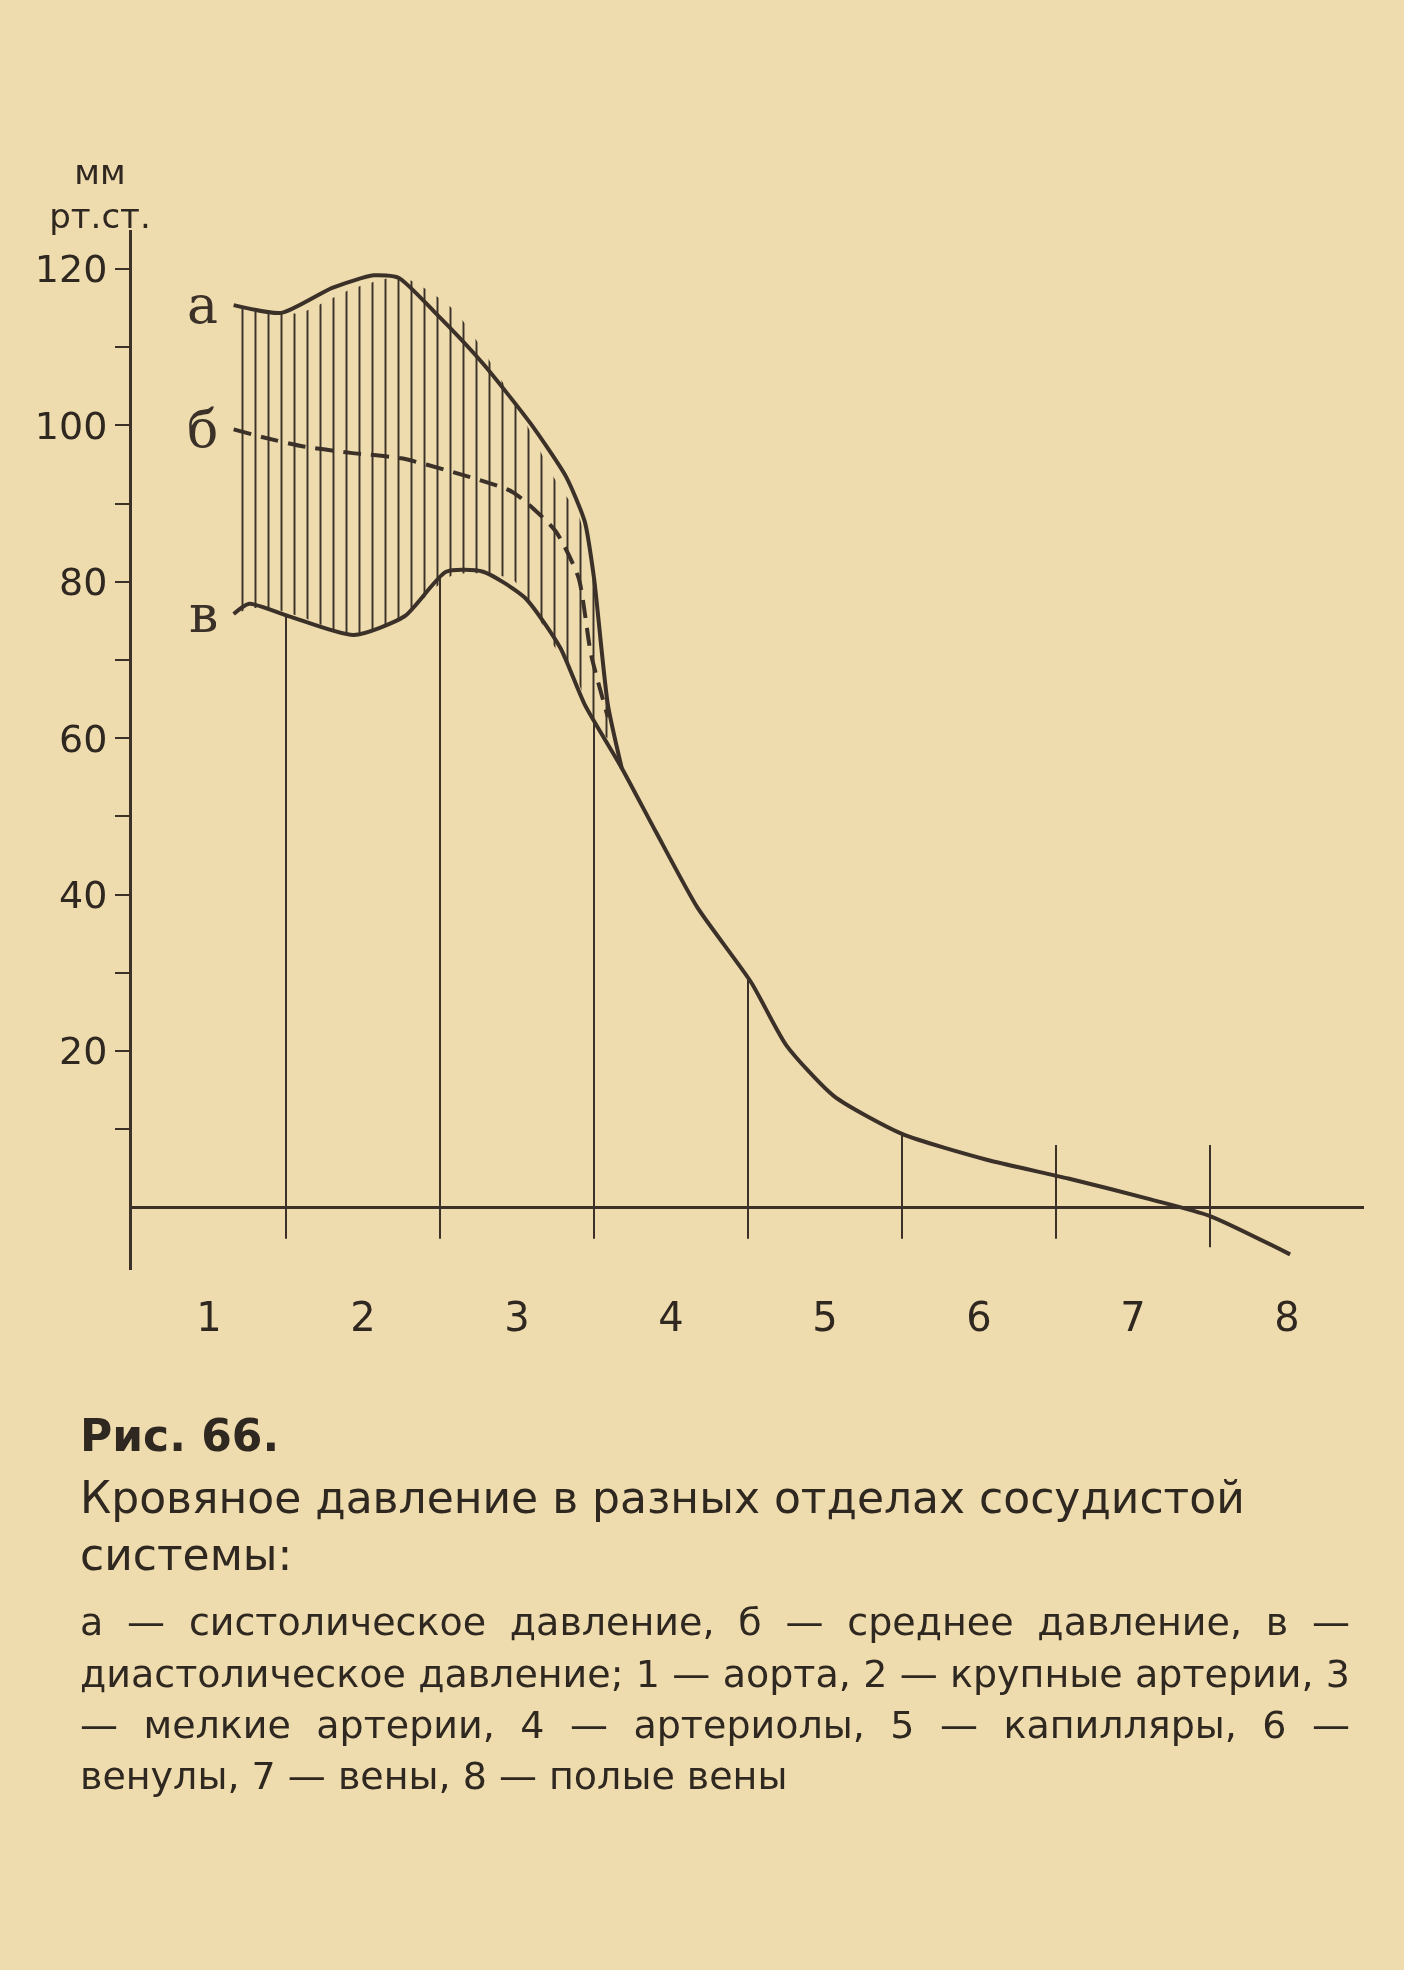  Describe the element at coordinates (100, 195) in the screenshot. I see `y-axis-title: мм рт.ст.` at that location.